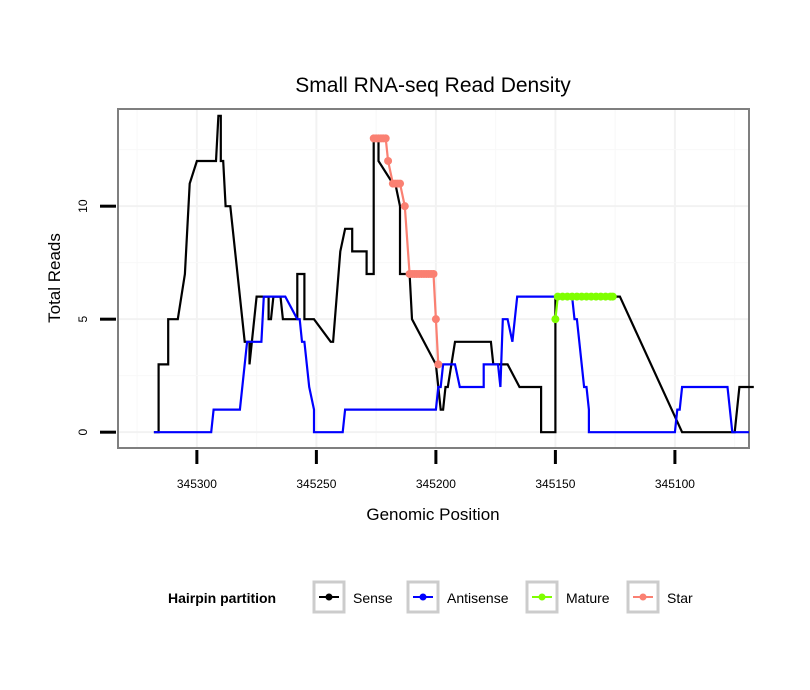  Describe the element at coordinates (197, 484) in the screenshot. I see `x-tick-label: 345300` at that location.